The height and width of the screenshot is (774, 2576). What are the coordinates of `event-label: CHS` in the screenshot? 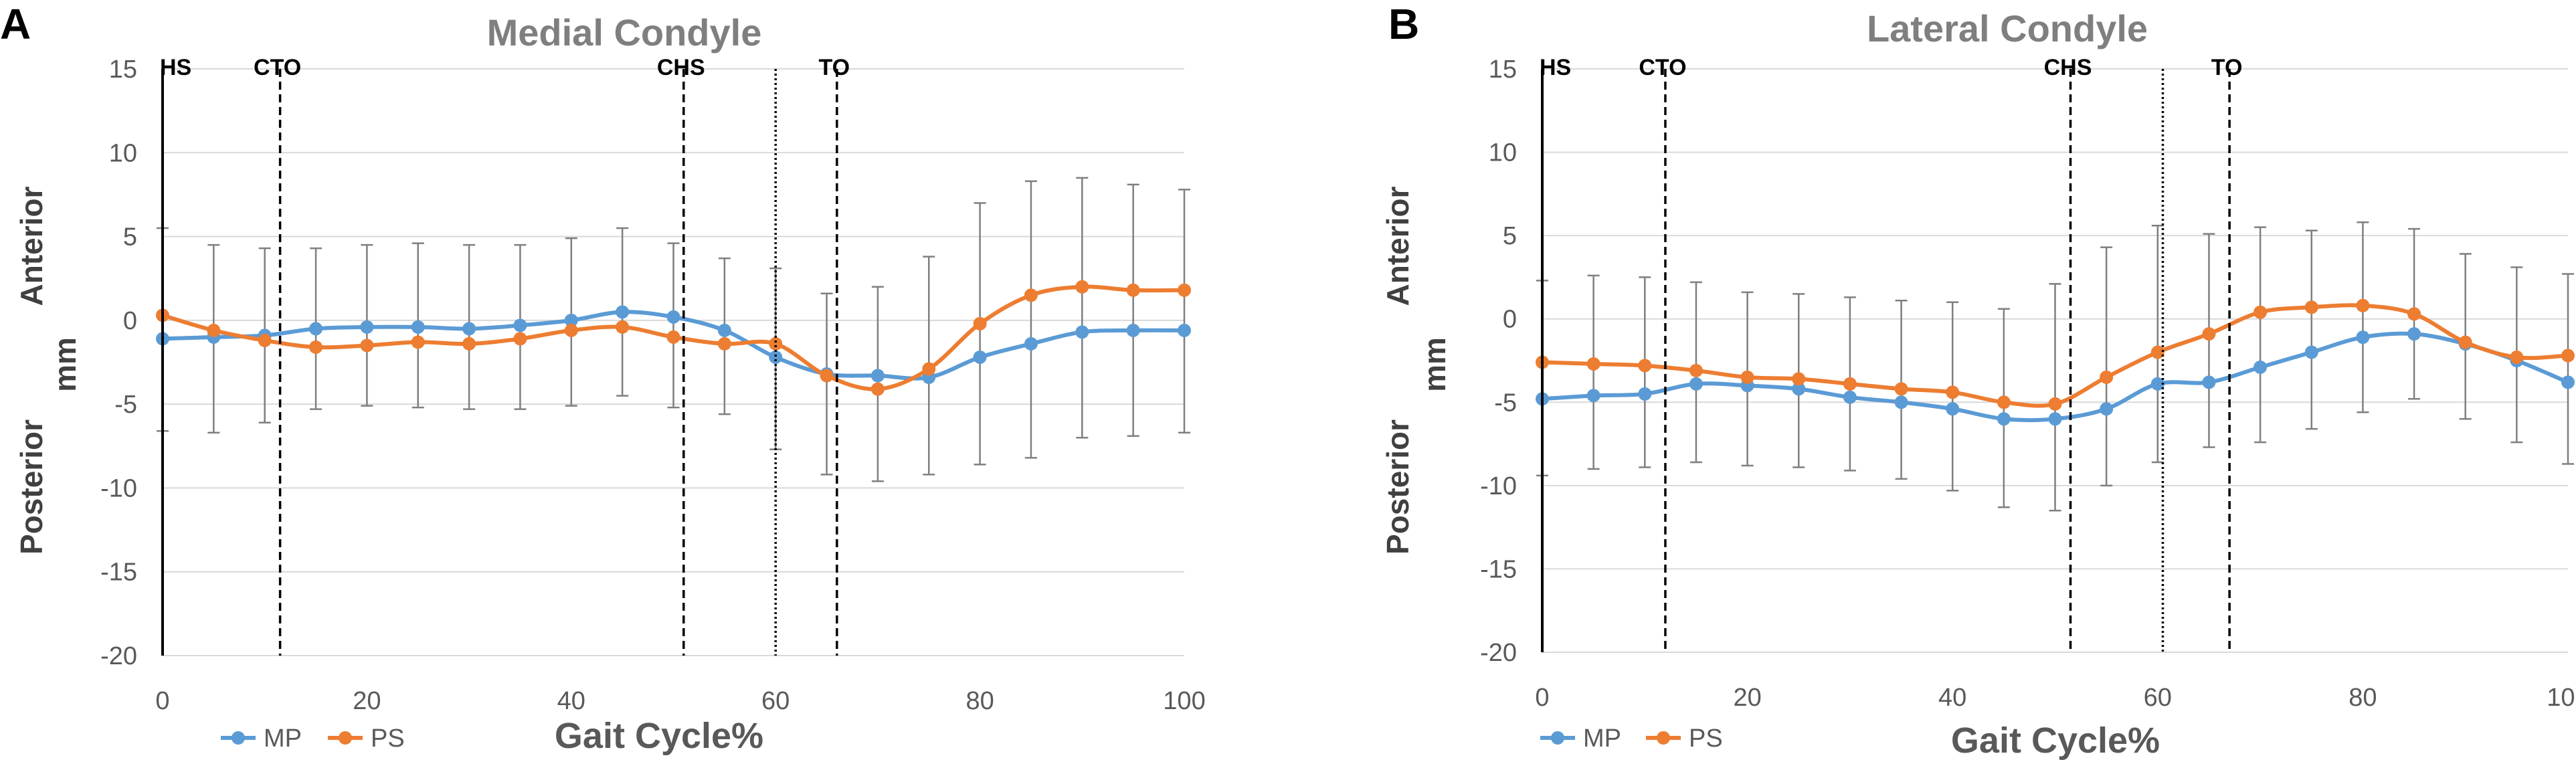 It's located at (681, 68).